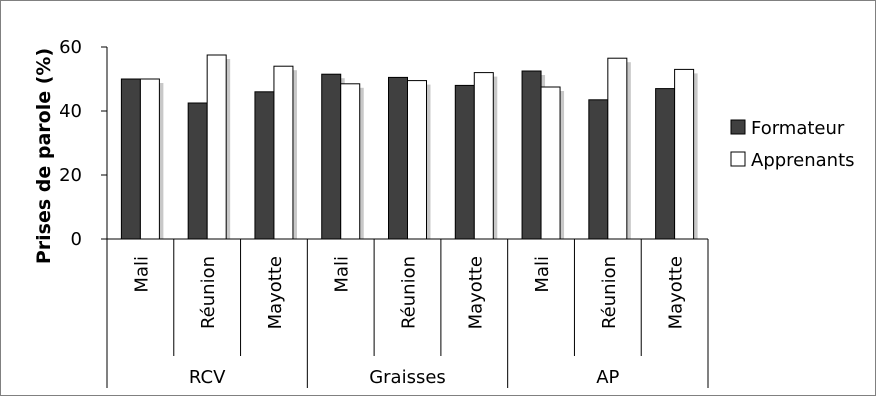 Image resolution: width=876 pixels, height=400 pixels. Describe the element at coordinates (798, 128) in the screenshot. I see `legend-label-formateur: Formateur` at that location.